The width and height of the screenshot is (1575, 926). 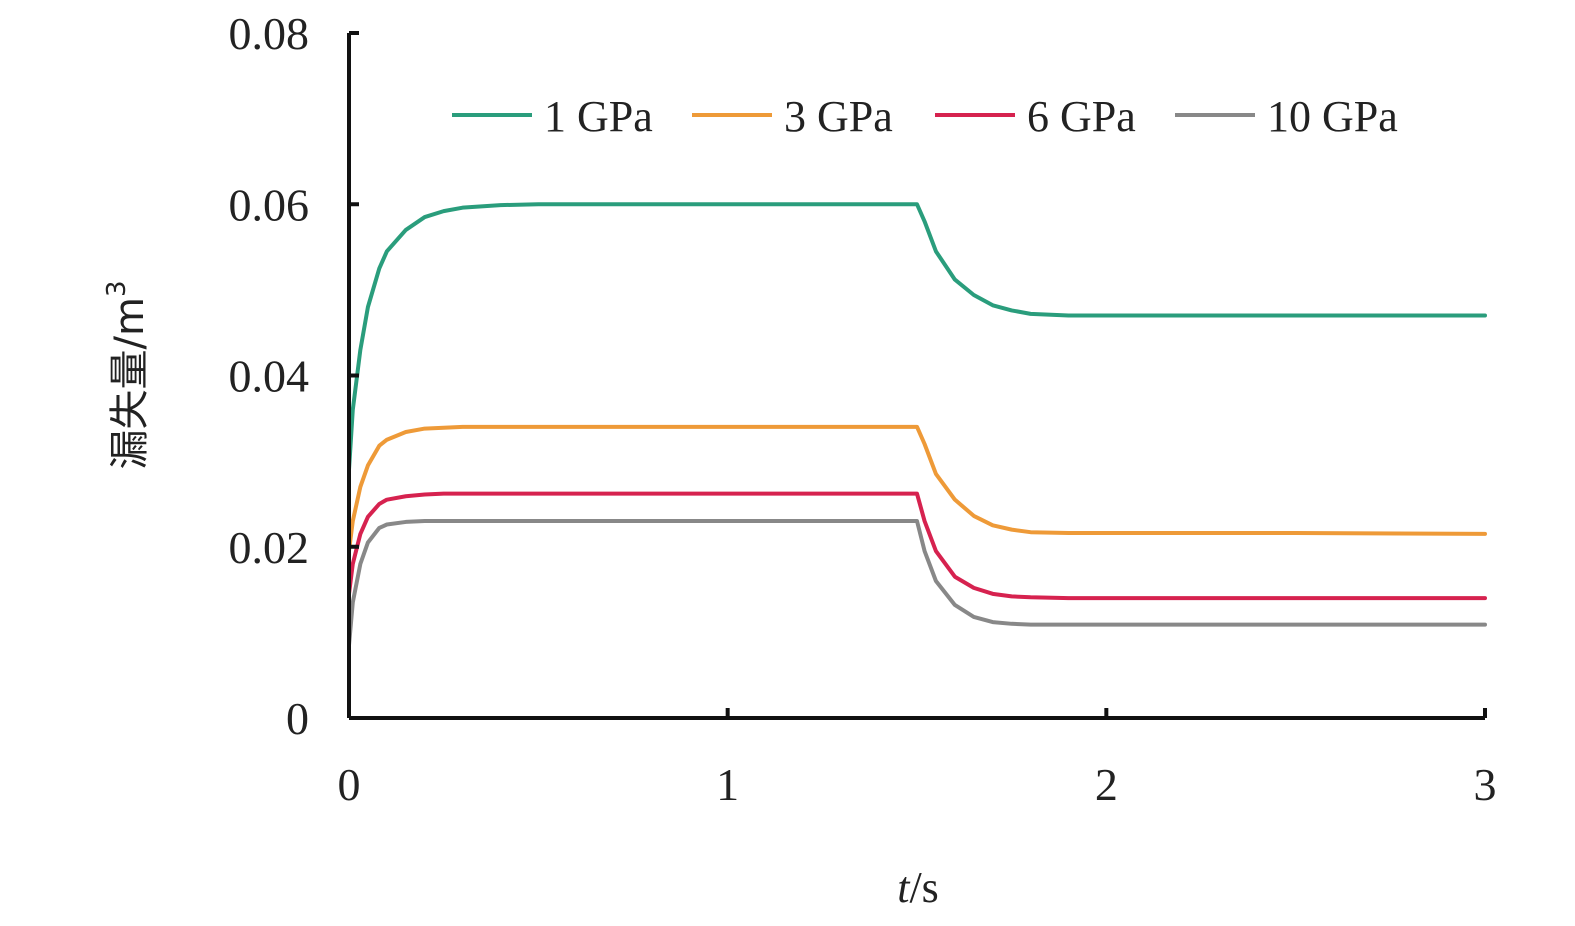 I want to click on series-line-10-gpa, so click(x=917, y=583).